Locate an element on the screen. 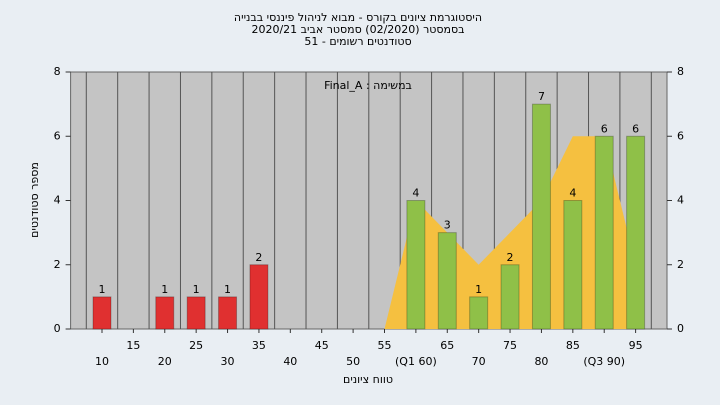  x-tick-label: 15 is located at coordinates (133, 345).